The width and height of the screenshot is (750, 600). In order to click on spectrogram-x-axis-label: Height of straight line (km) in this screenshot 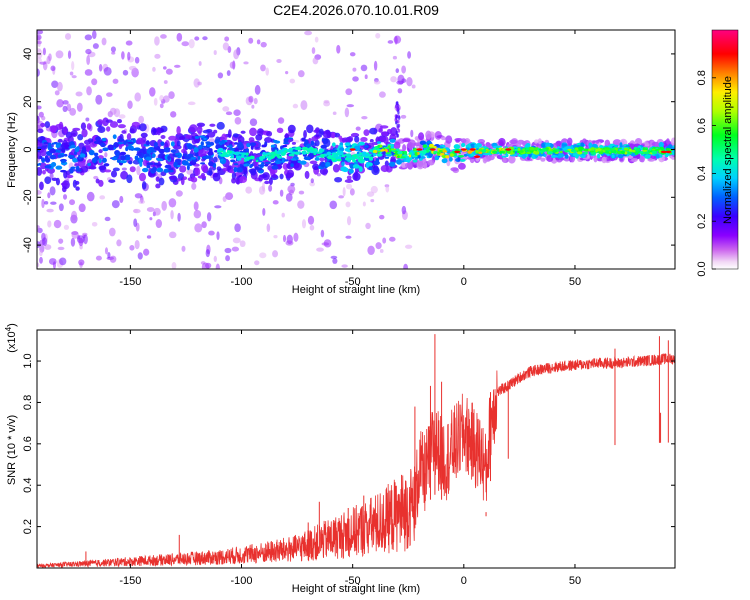, I will do `click(356, 290)`.